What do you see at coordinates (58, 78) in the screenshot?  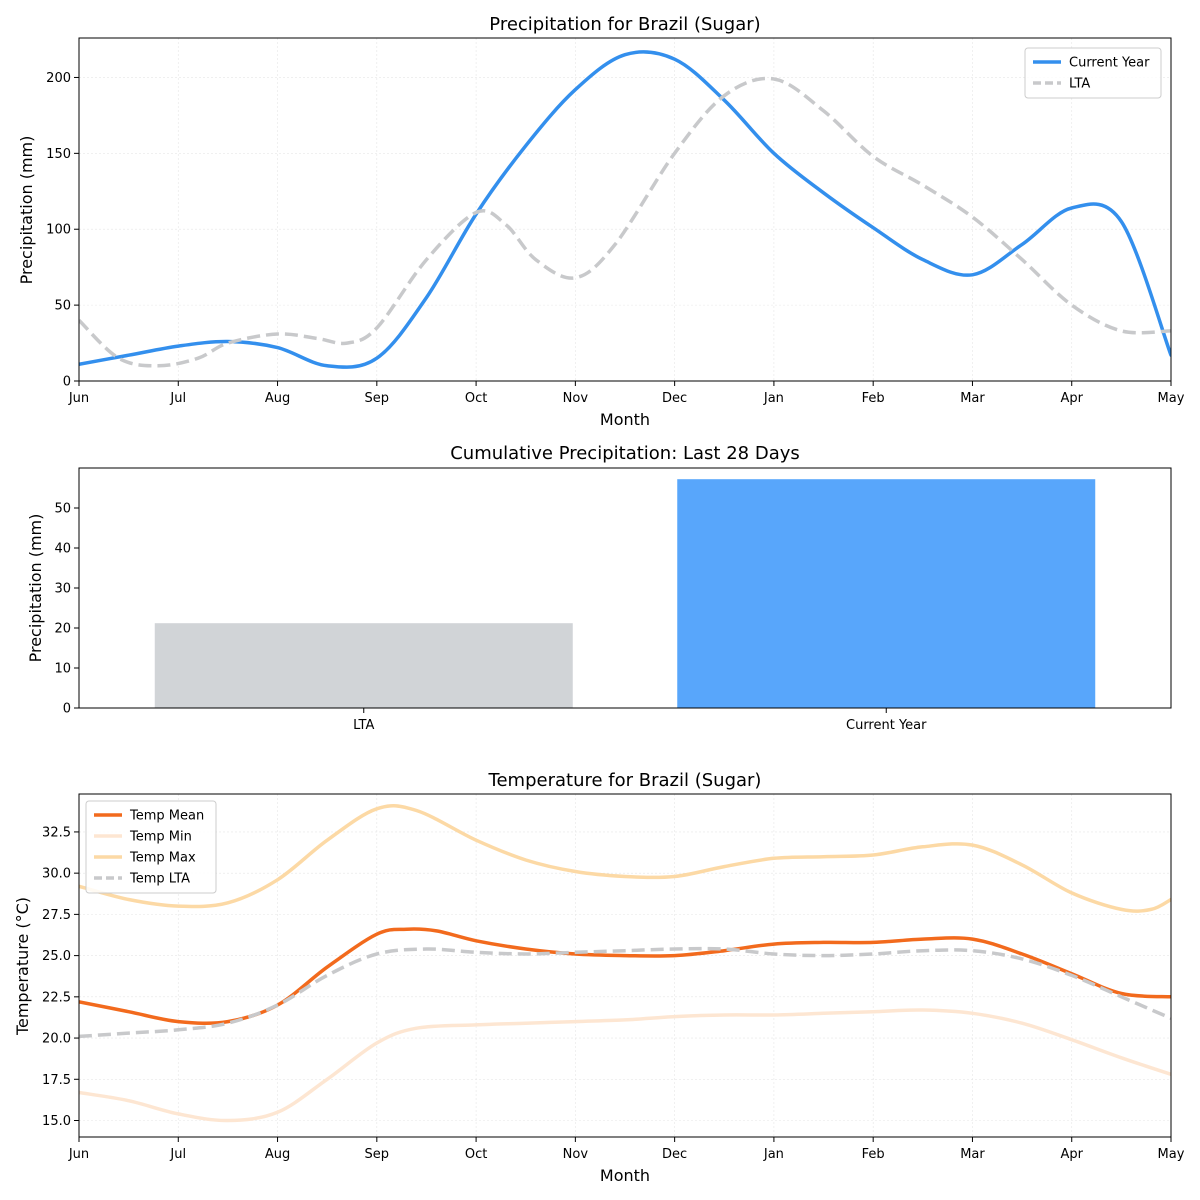 I see `y-tick-label: 200` at bounding box center [58, 78].